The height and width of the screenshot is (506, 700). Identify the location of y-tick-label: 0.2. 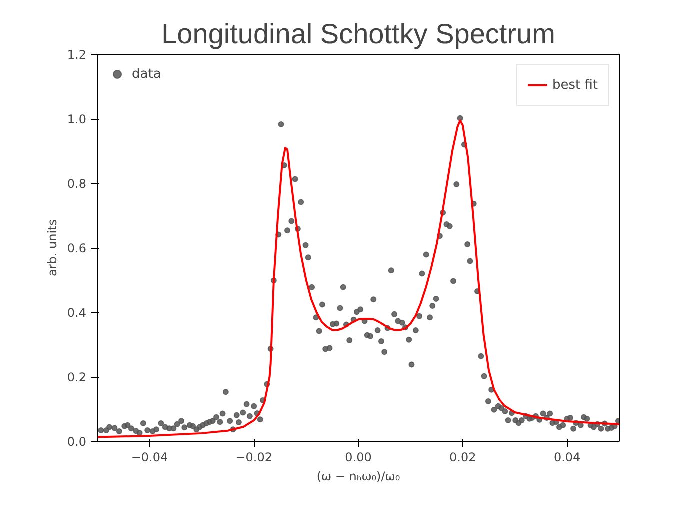
(77, 377).